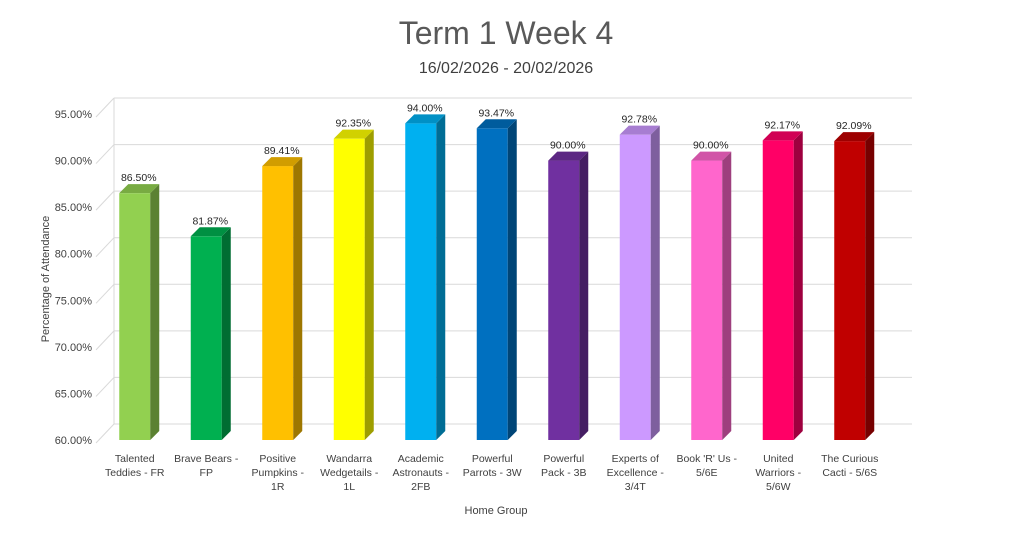 The image size is (1012, 535). Describe the element at coordinates (506, 68) in the screenshot. I see `chart-subtitle: 16/02/2026 - 20/02/2026` at that location.